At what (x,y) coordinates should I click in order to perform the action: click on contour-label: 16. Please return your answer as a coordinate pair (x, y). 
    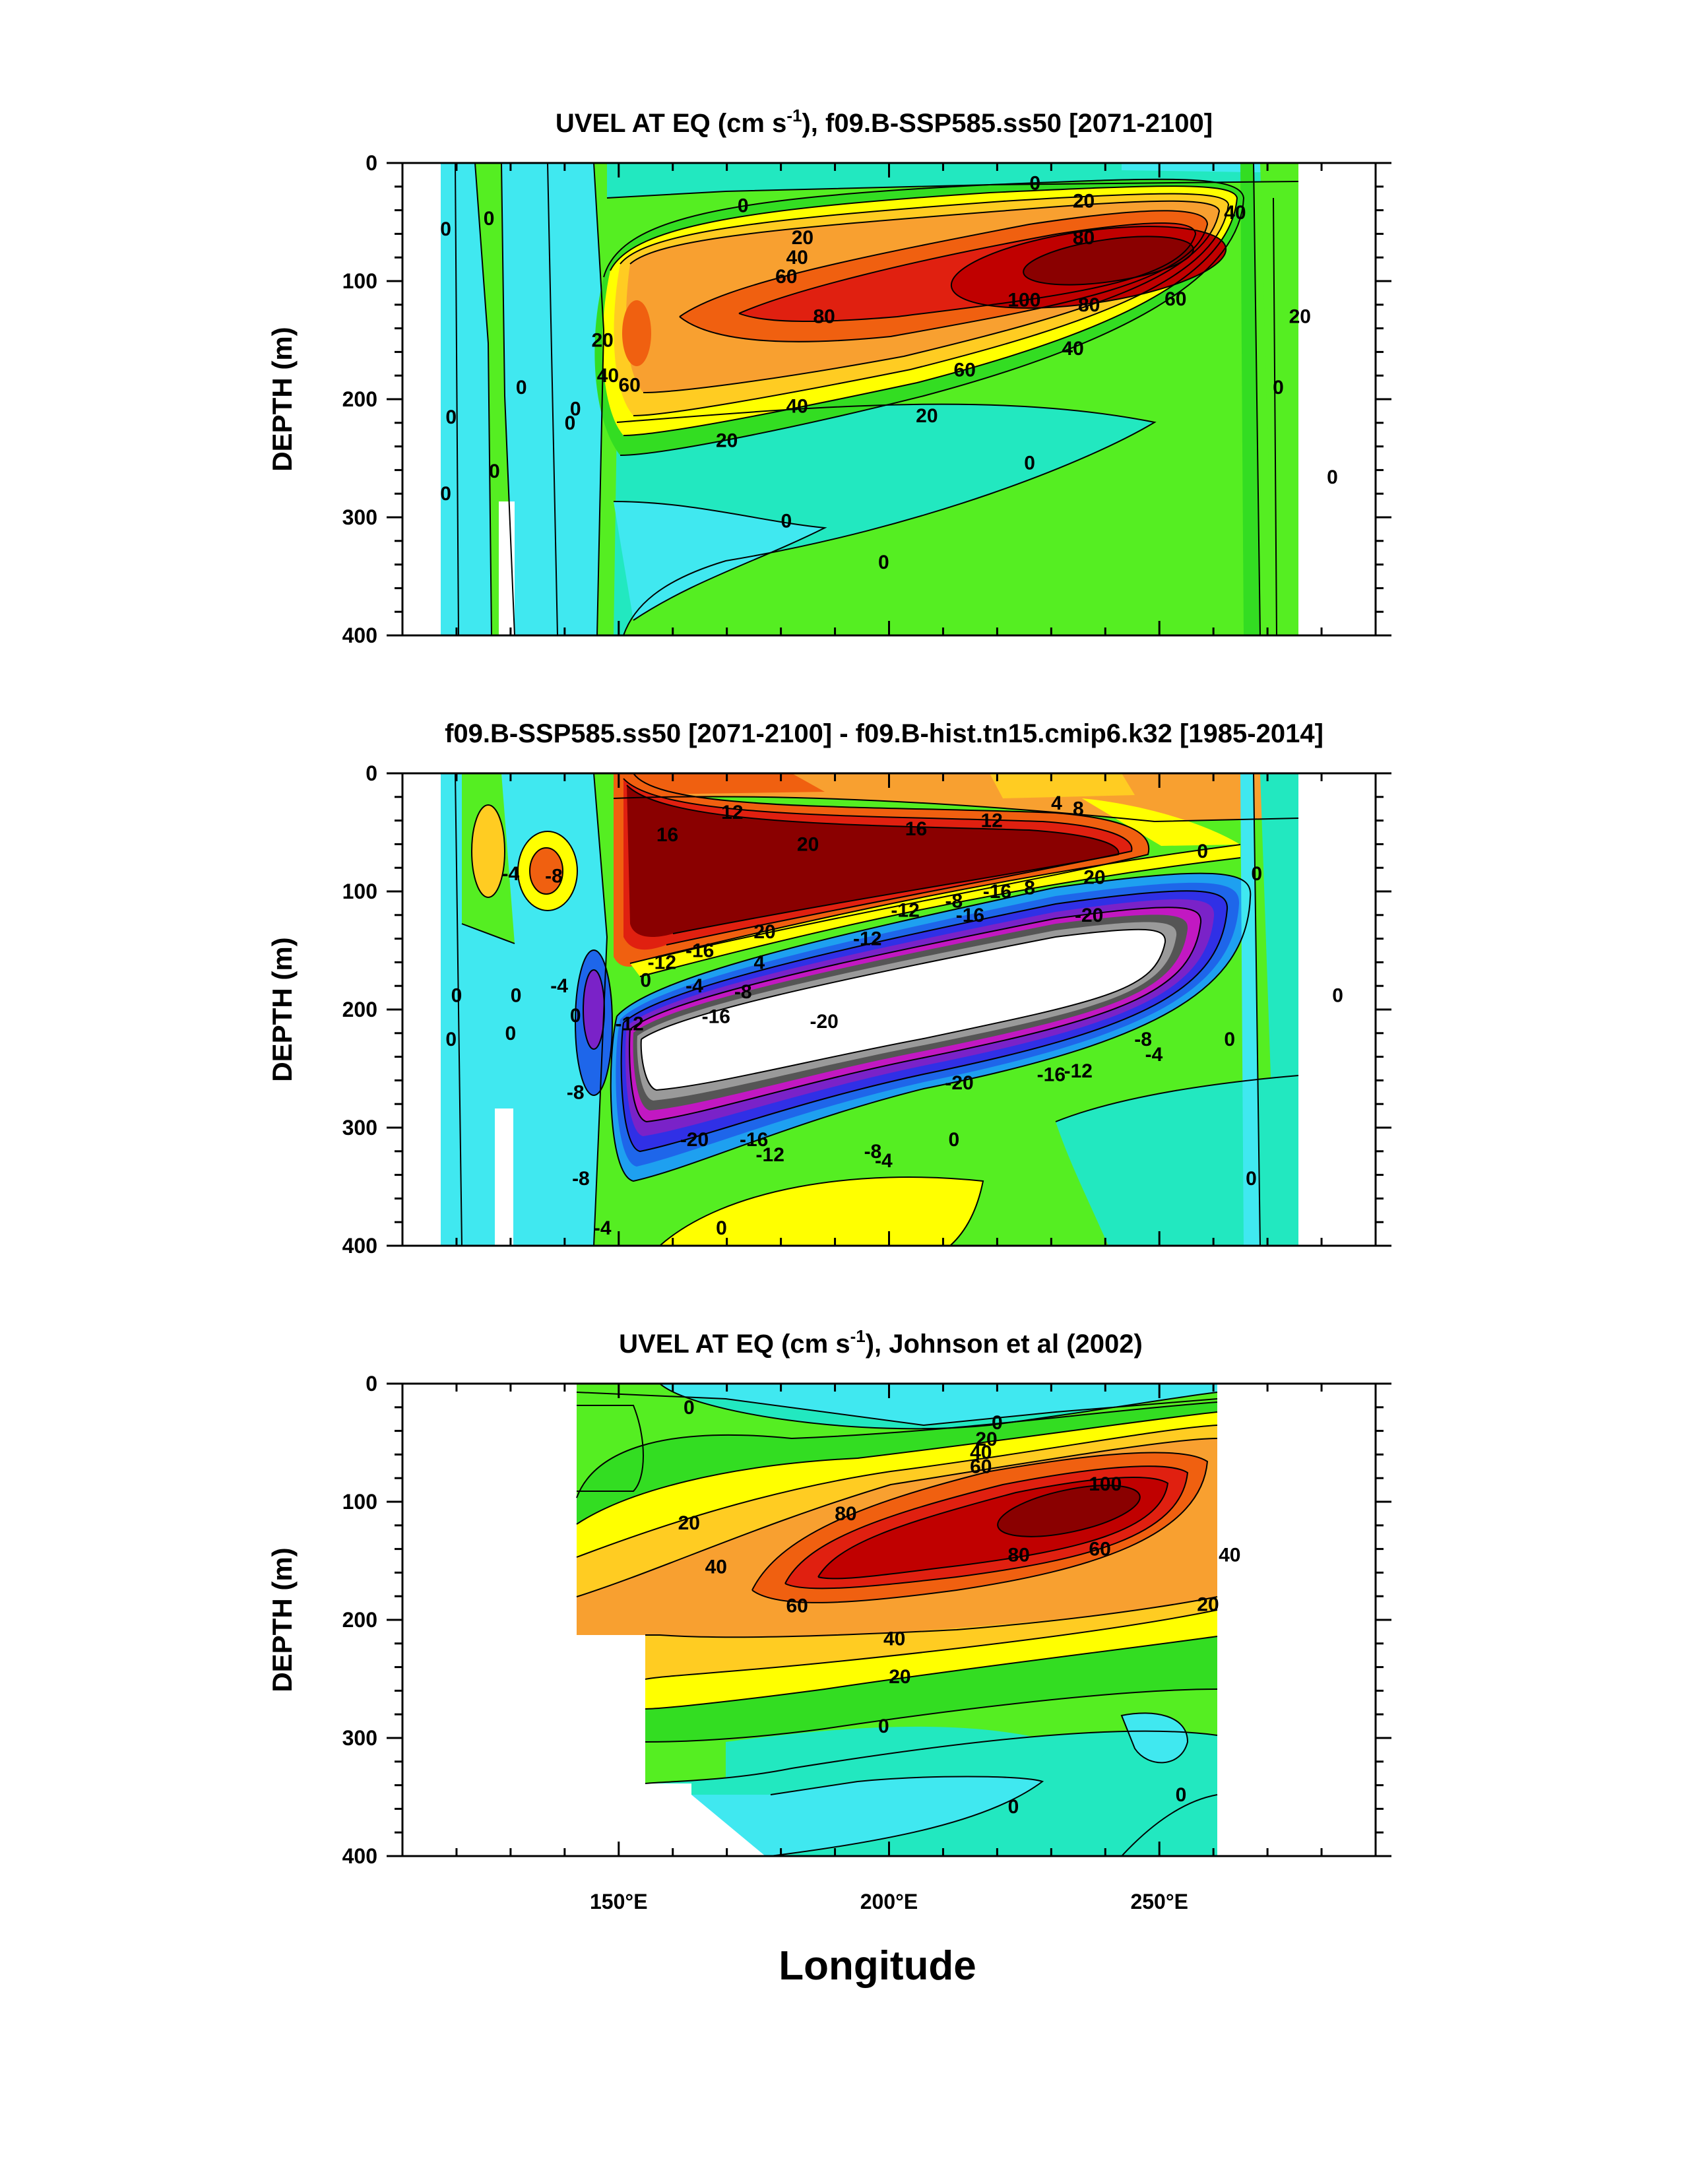
    Looking at the image, I should click on (916, 829).